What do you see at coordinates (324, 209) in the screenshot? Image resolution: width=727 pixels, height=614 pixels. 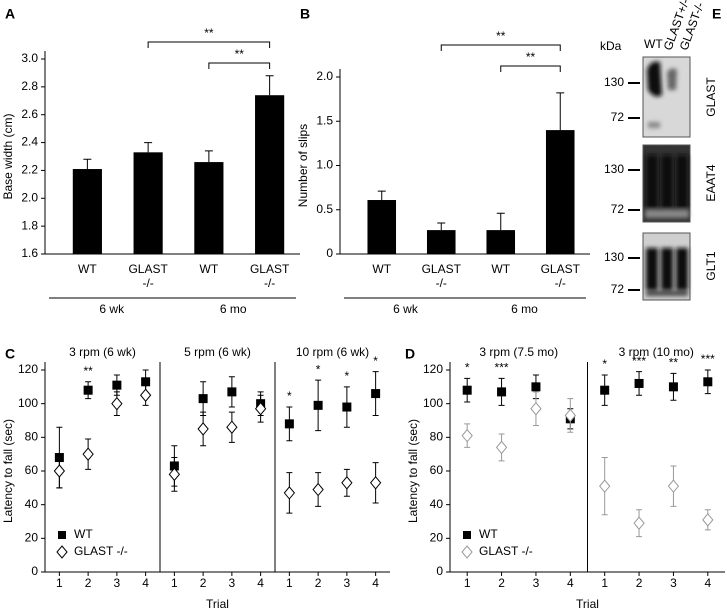 I see `y-tick-label: 0.5` at bounding box center [324, 209].